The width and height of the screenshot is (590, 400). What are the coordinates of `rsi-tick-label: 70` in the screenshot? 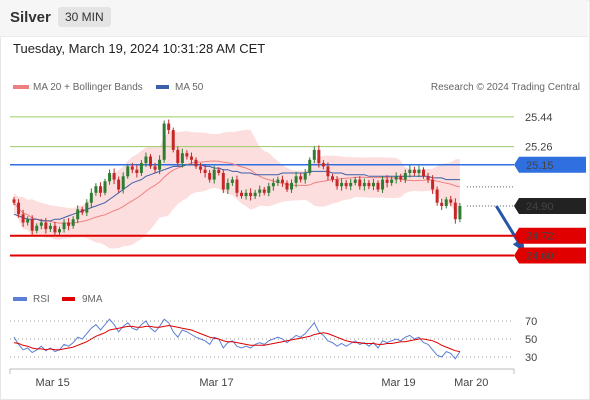 It's located at (531, 322).